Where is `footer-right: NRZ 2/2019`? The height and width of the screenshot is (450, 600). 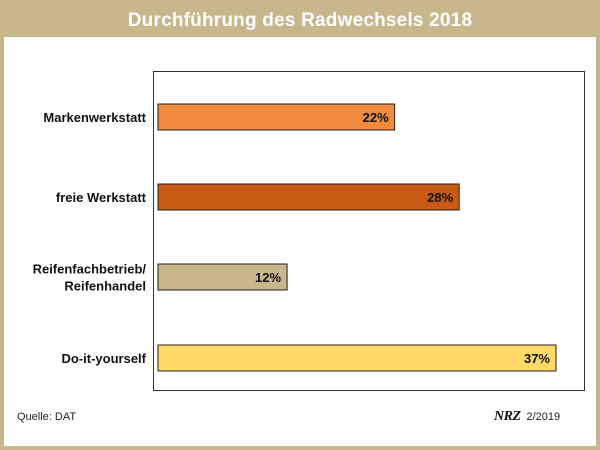 footer-right: NRZ 2/2019 is located at coordinates (527, 417).